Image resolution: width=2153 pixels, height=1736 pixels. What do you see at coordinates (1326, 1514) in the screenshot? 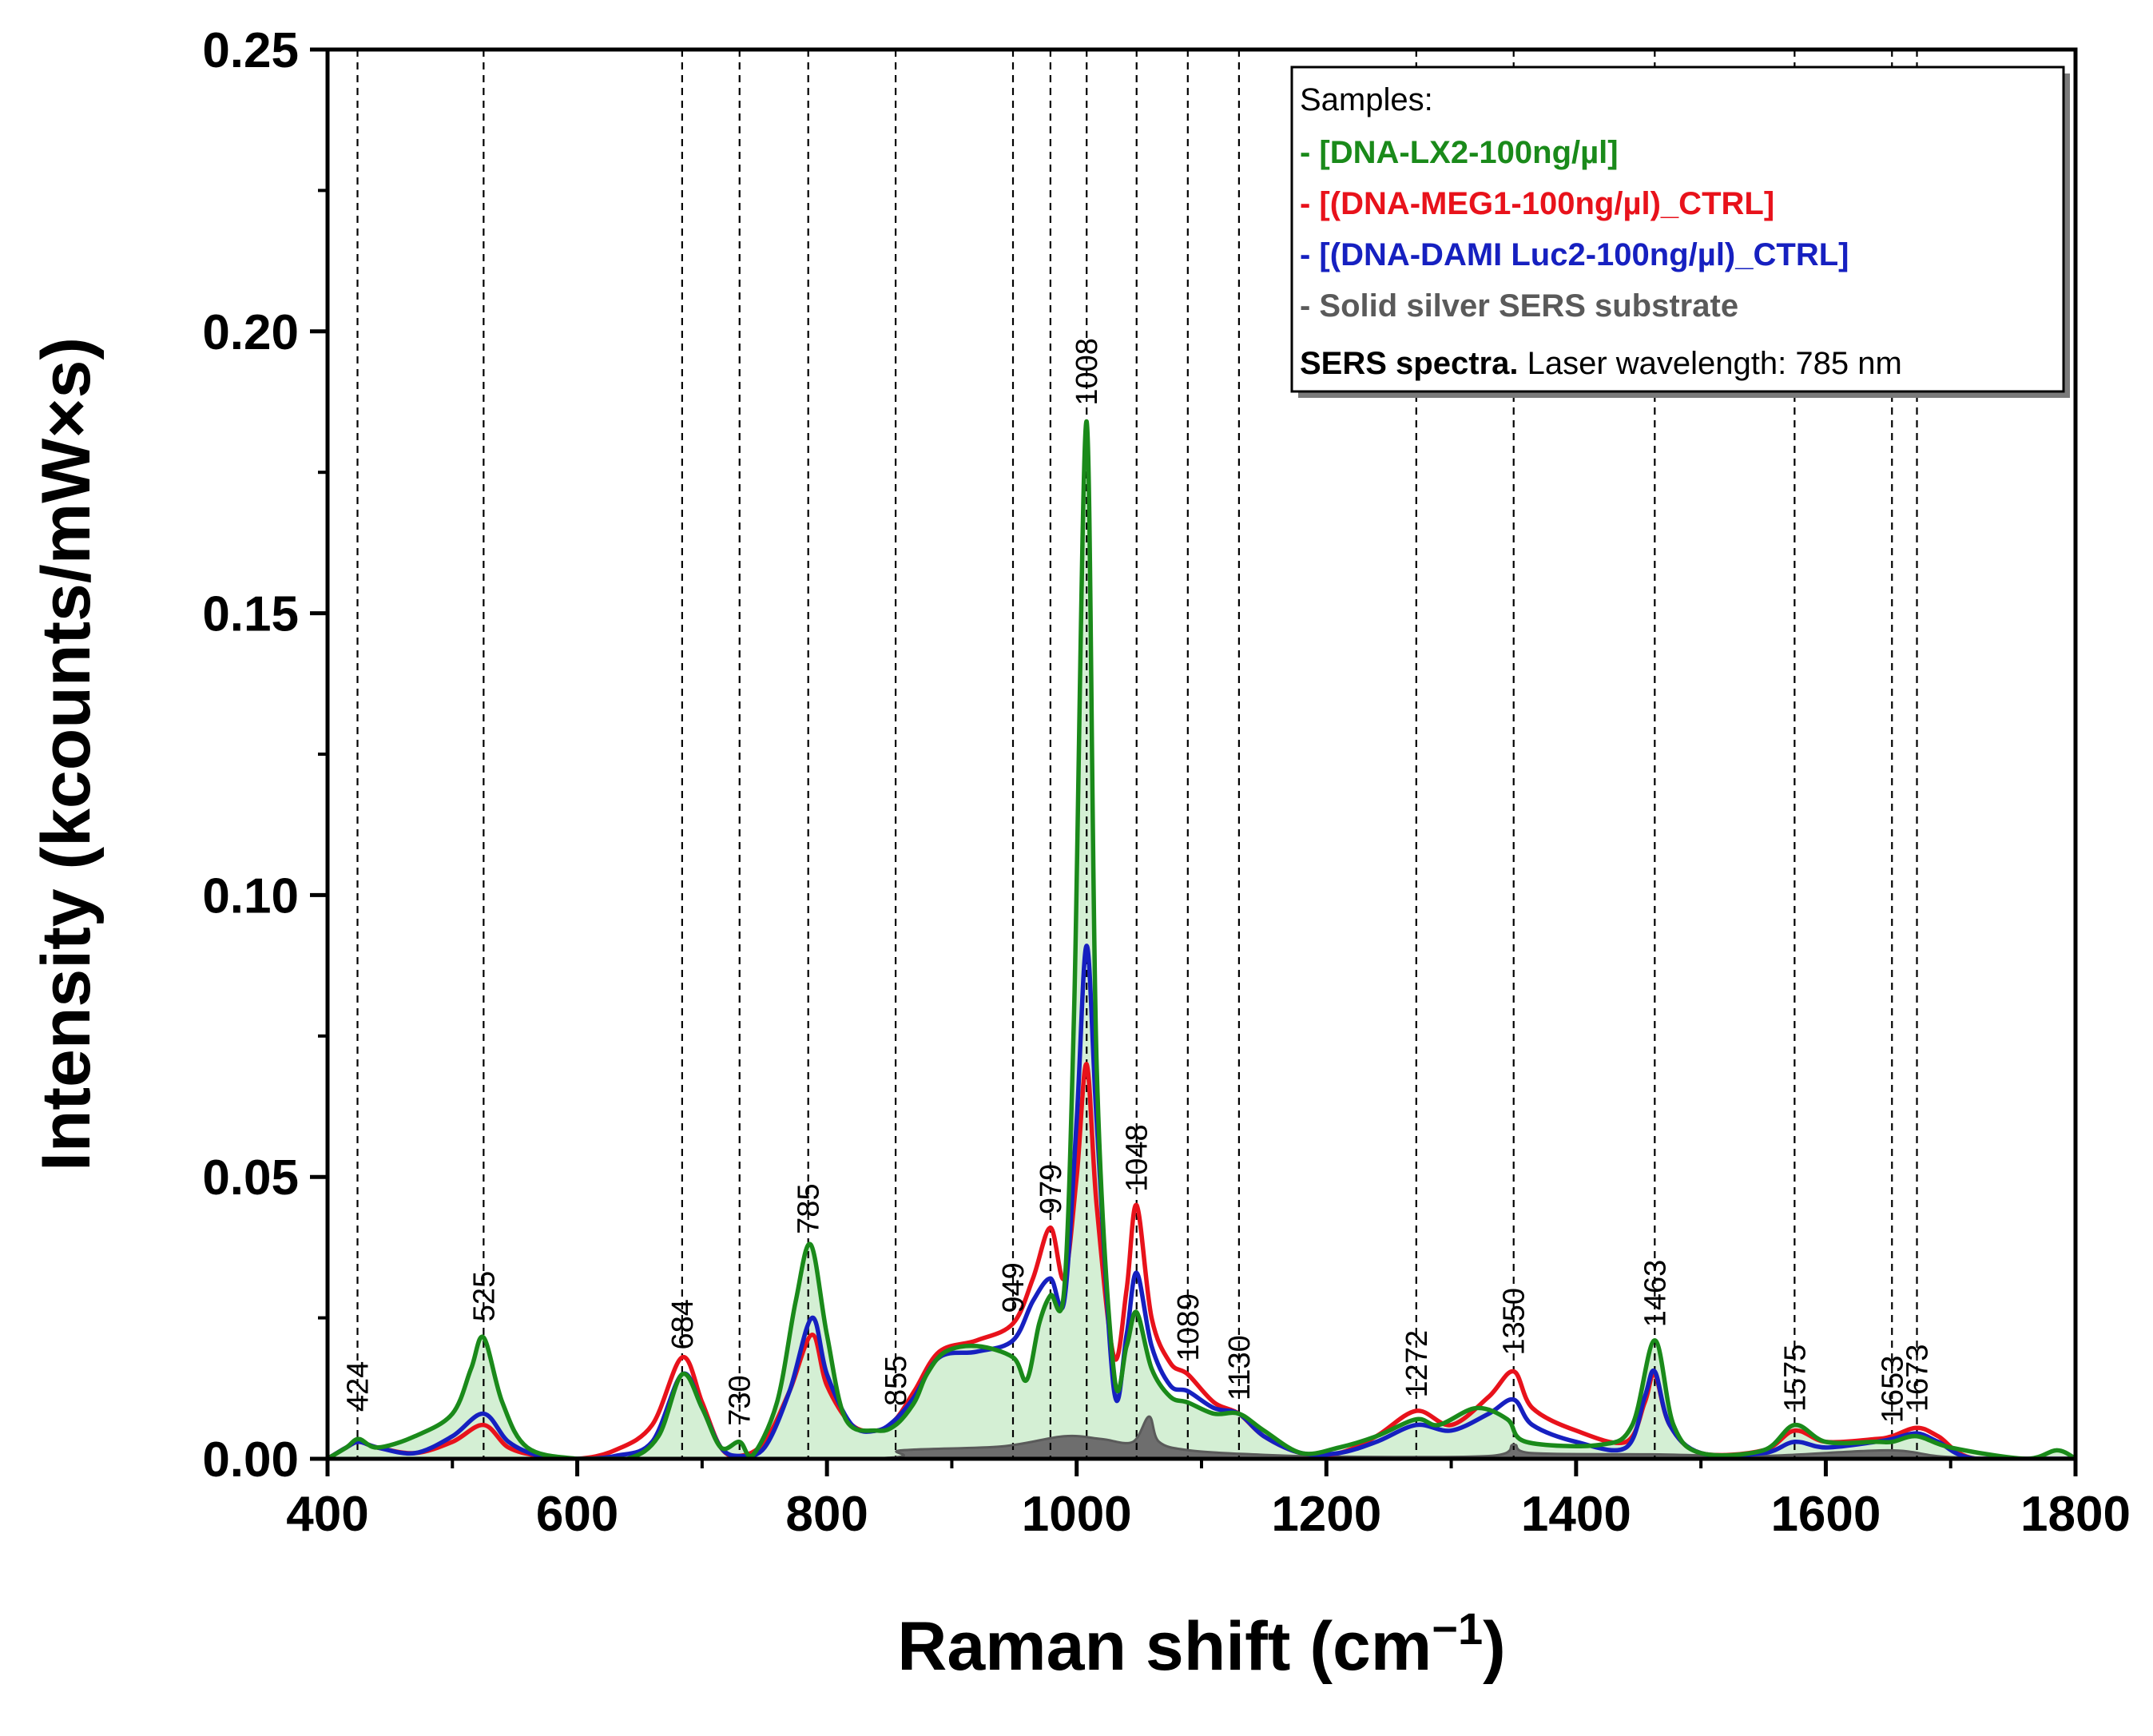
I see `x-tick-label-1200: 1200` at bounding box center [1326, 1514].